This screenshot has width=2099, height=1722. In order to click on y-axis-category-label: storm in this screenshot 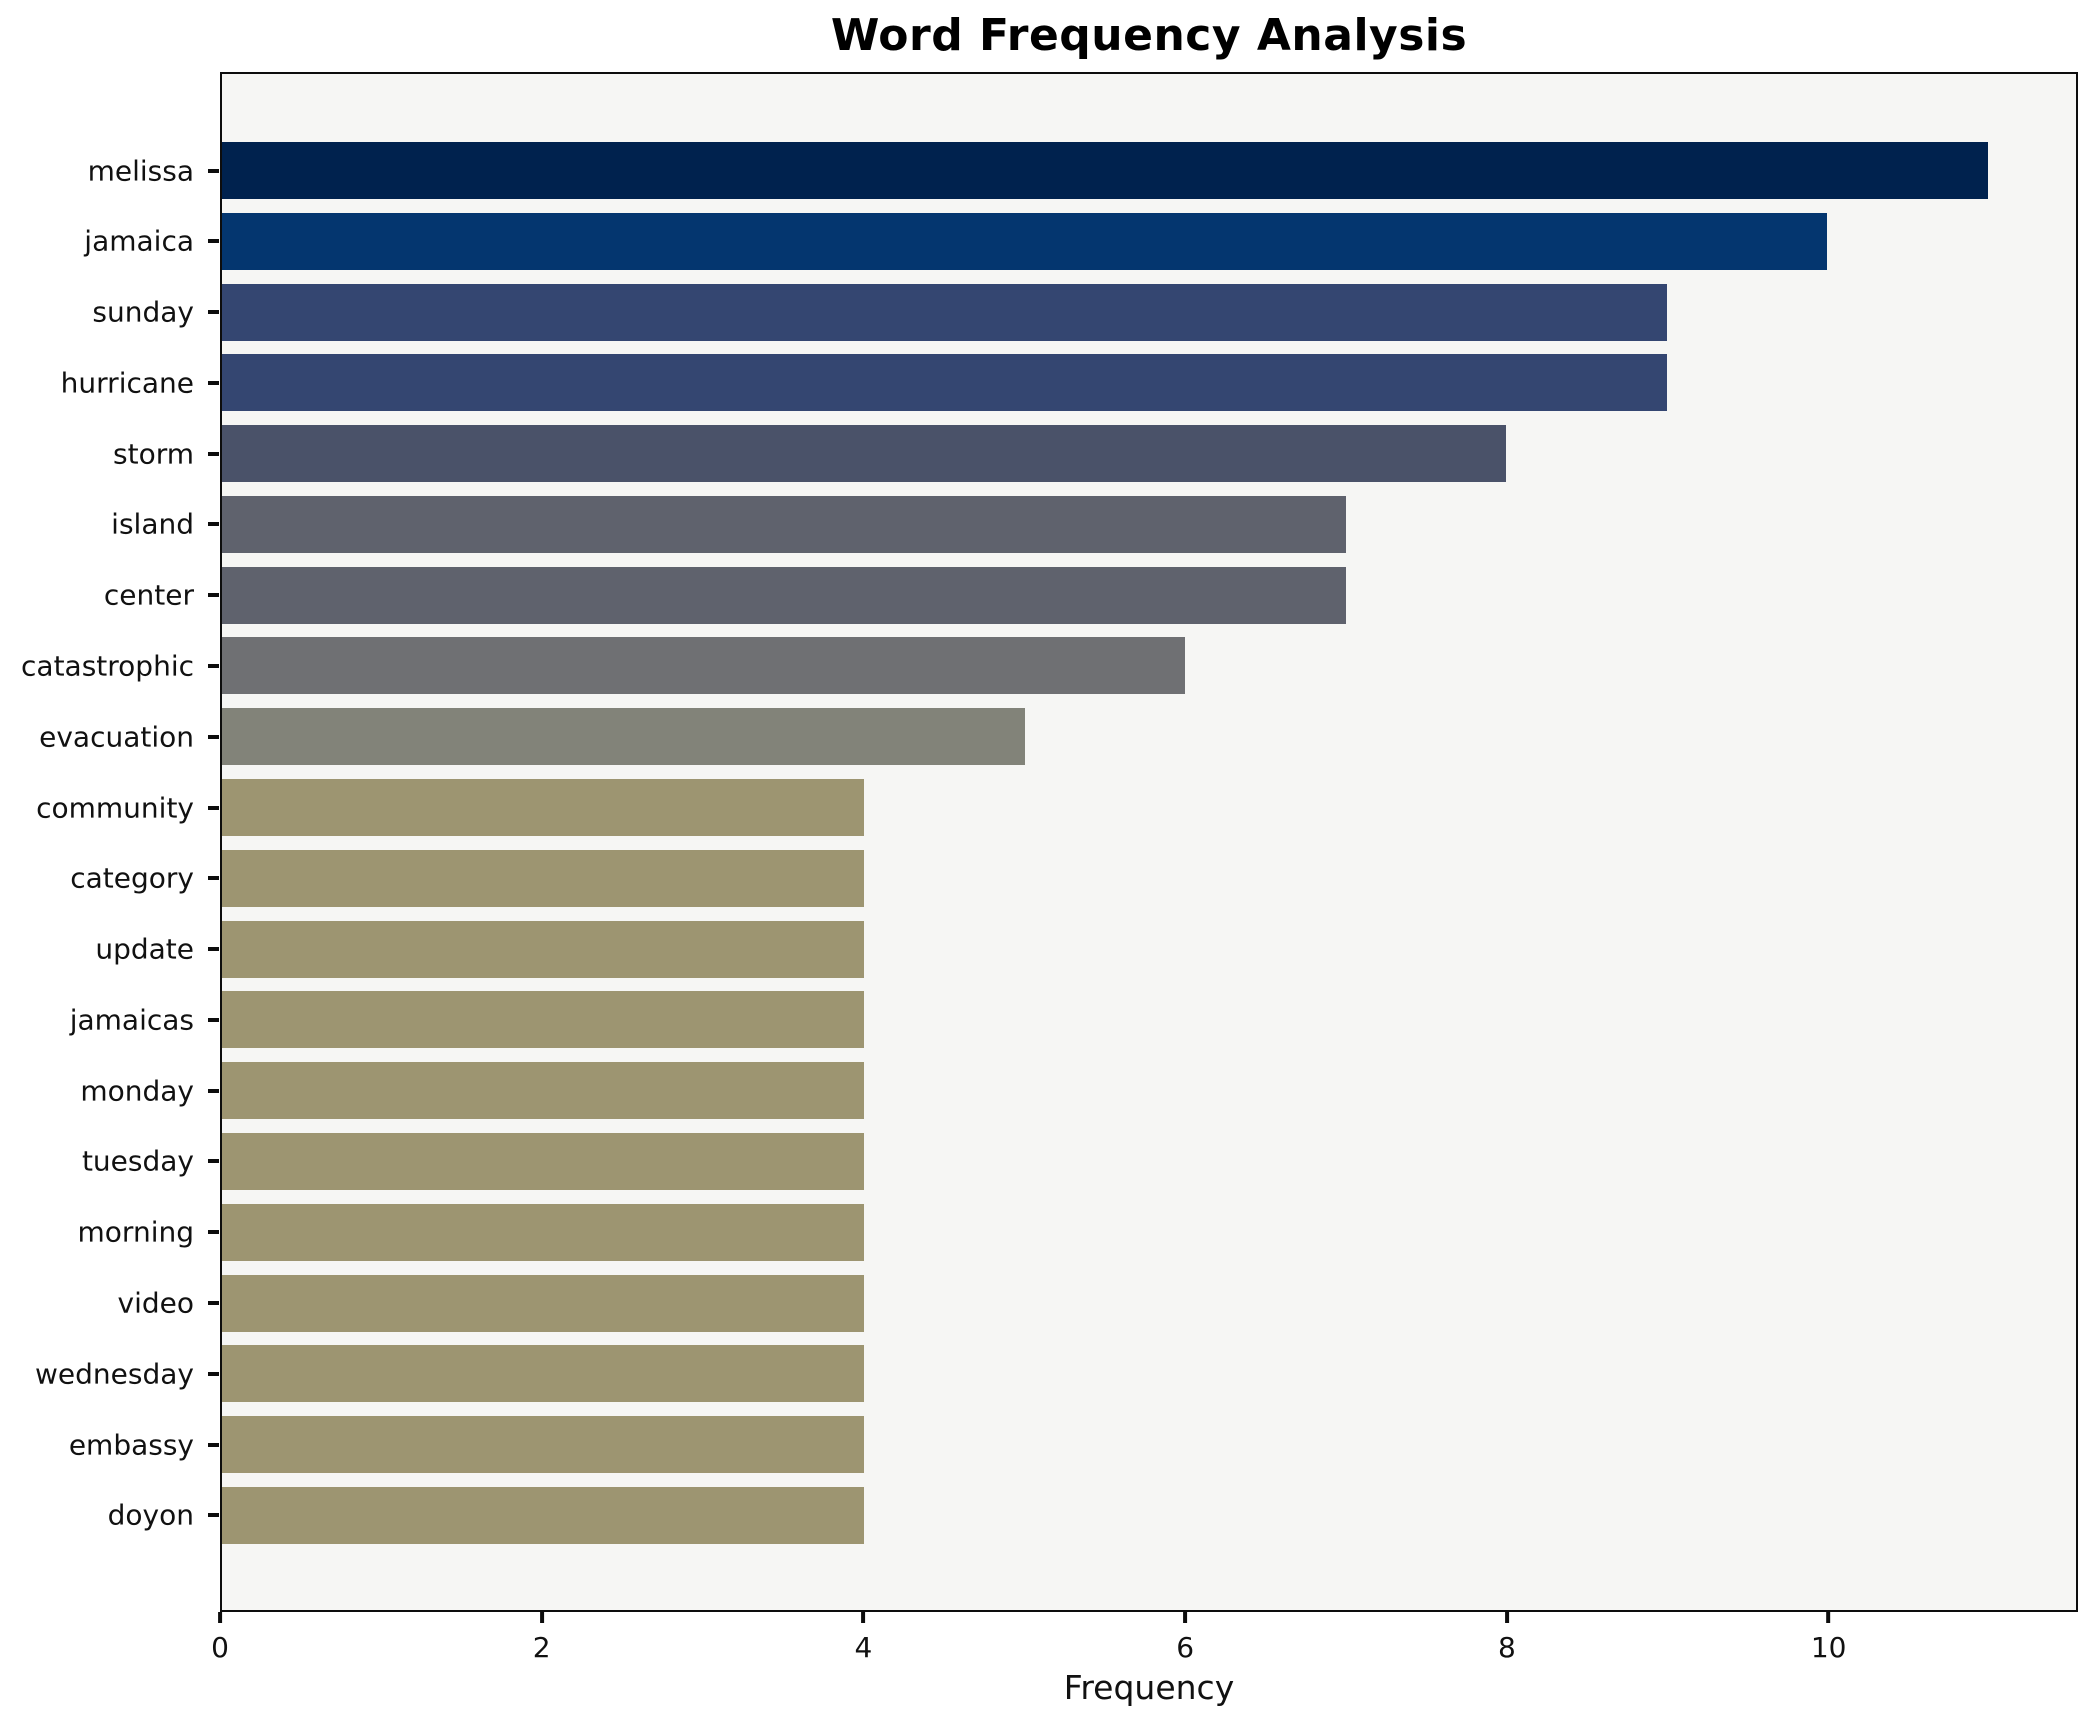, I will do `click(153, 454)`.